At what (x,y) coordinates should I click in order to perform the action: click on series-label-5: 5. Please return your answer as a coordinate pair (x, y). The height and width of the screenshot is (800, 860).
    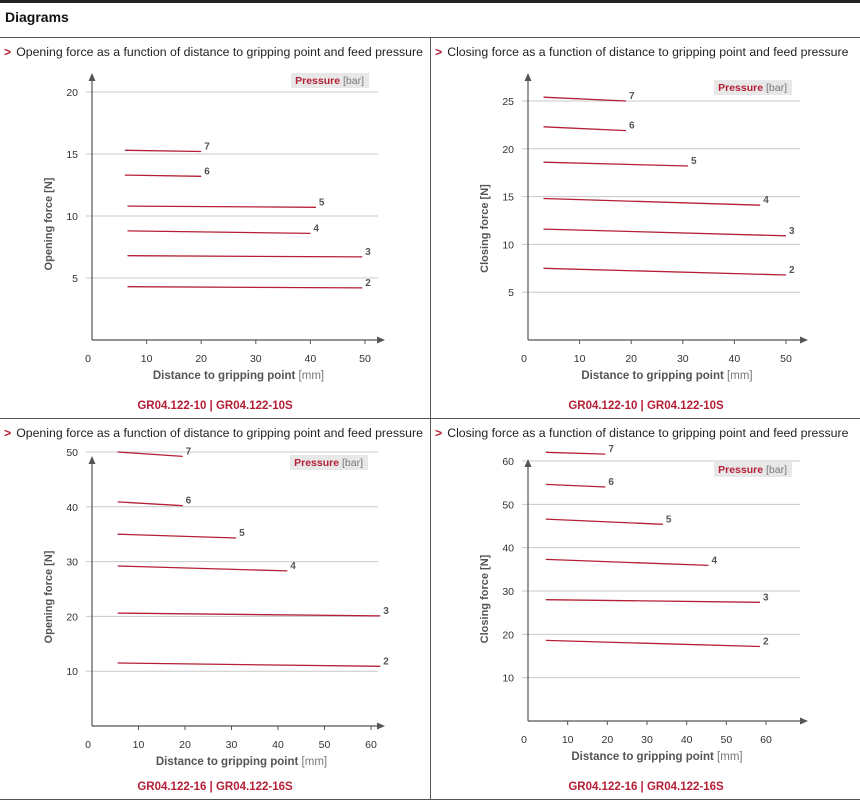
    Looking at the image, I should click on (694, 161).